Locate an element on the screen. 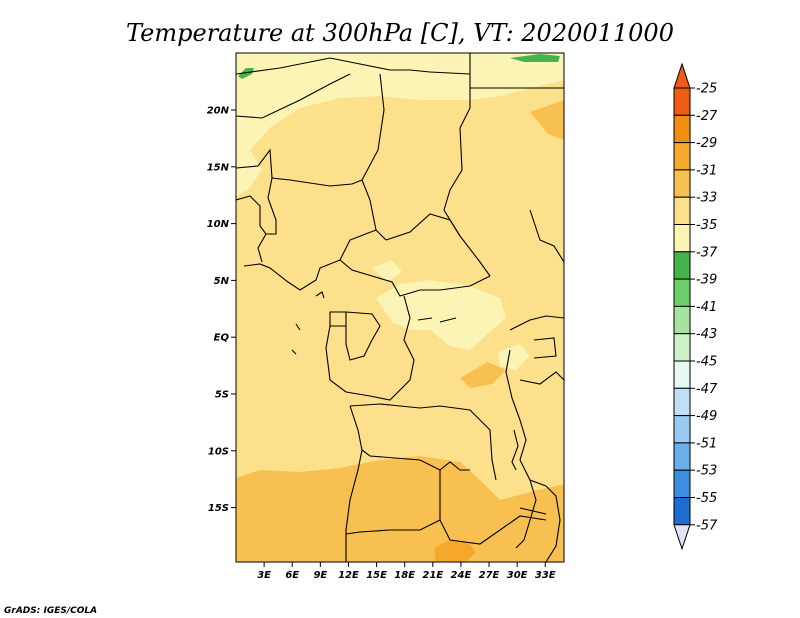 The image size is (800, 618). cool-patch-center is located at coordinates (441, 315).